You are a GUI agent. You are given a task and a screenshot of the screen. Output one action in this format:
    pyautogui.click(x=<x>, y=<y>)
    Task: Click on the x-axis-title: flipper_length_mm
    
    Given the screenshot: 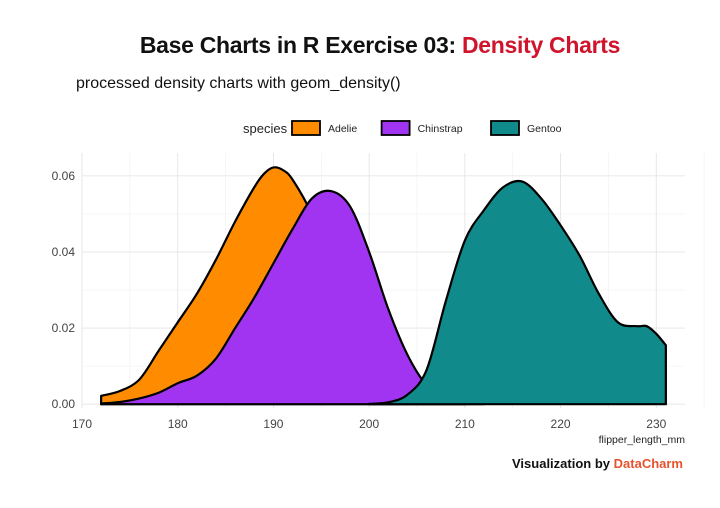 What is the action you would take?
    pyautogui.click(x=642, y=440)
    